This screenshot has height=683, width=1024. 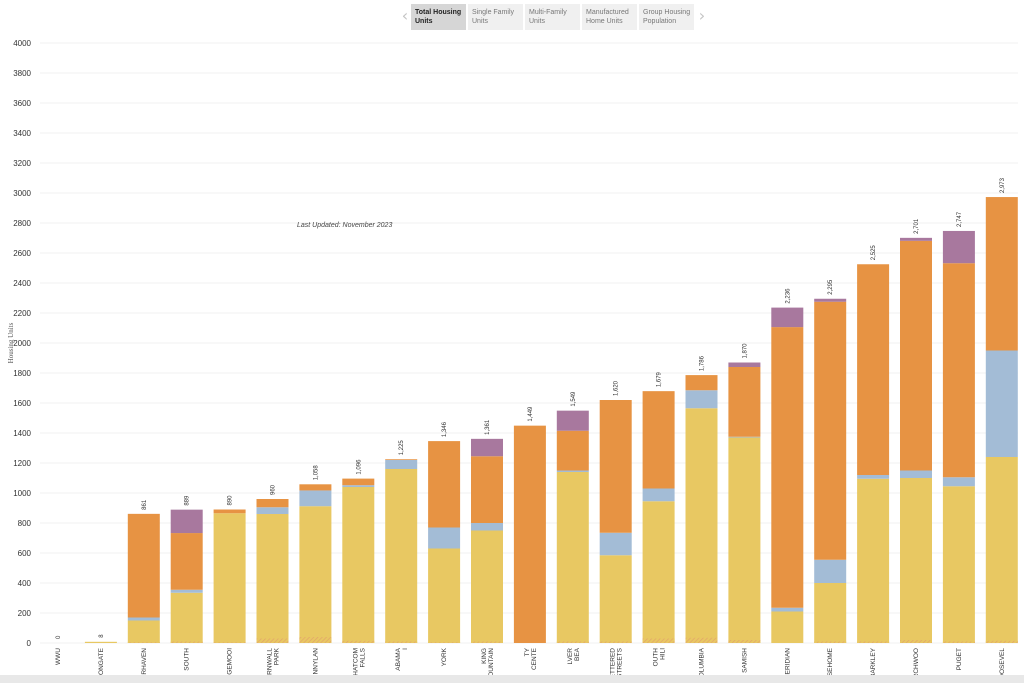 I want to click on x-tick-label: ORNWALLPARK, so click(x=274, y=661).